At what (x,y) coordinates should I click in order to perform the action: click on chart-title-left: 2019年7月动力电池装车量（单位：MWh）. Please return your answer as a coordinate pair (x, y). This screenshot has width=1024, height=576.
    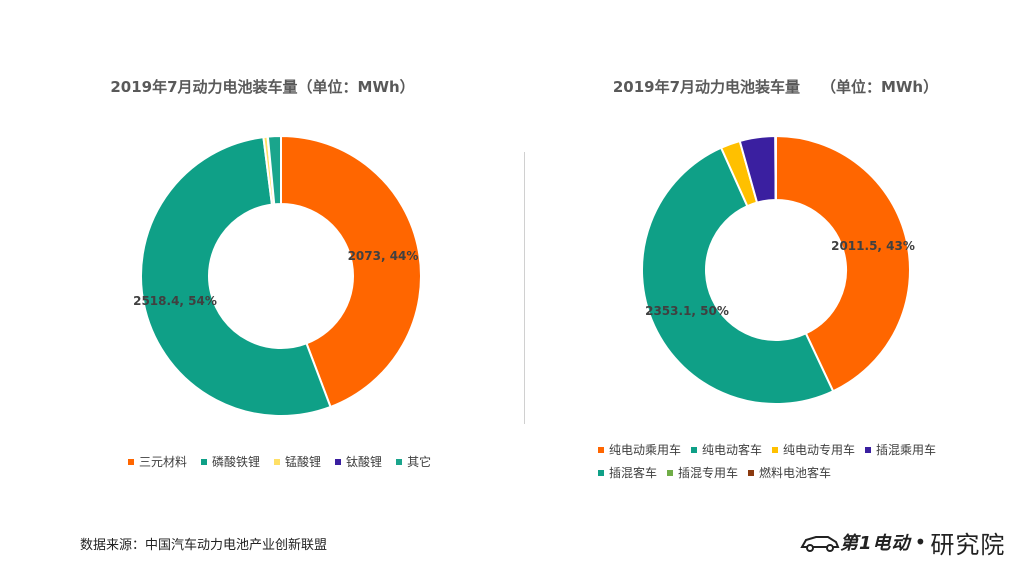
    Looking at the image, I should click on (262, 87).